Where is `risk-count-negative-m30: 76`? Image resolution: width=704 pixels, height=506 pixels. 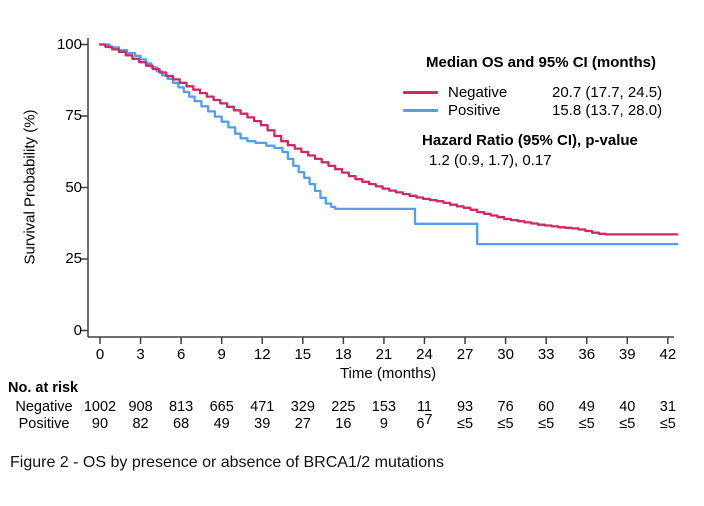 risk-count-negative-m30: 76 is located at coordinates (505, 407).